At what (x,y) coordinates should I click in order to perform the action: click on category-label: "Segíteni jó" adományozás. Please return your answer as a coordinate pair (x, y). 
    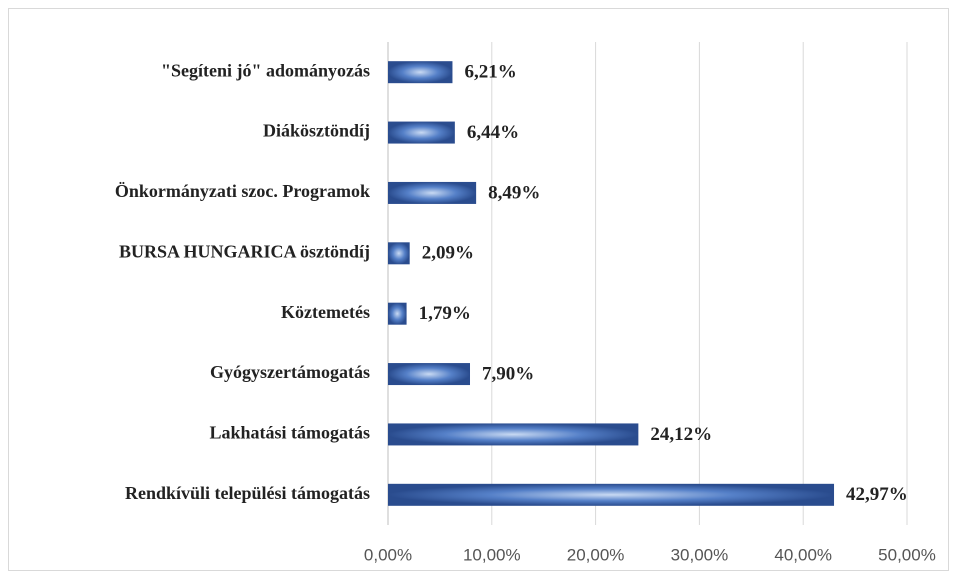
    Looking at the image, I should click on (265, 70).